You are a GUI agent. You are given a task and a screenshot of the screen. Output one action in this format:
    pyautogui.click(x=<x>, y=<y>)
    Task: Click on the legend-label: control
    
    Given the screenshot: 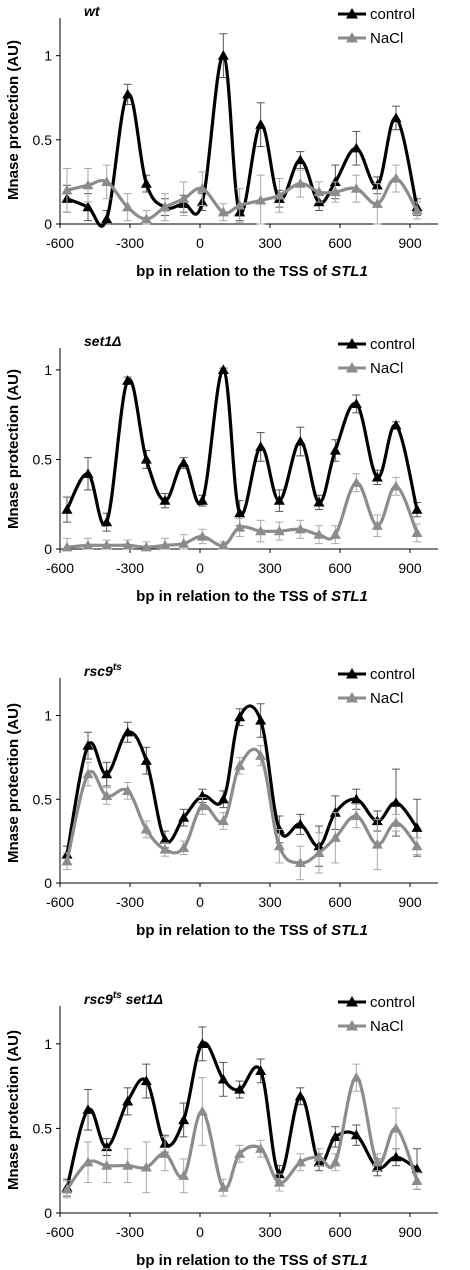 What is the action you would take?
    pyautogui.click(x=392, y=14)
    